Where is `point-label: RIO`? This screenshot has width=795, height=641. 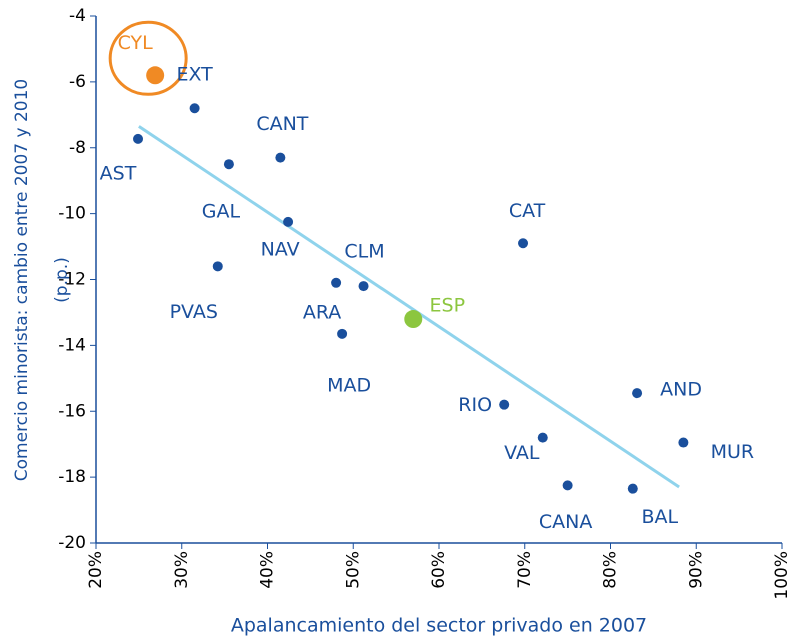
point-label: RIO is located at coordinates (475, 405).